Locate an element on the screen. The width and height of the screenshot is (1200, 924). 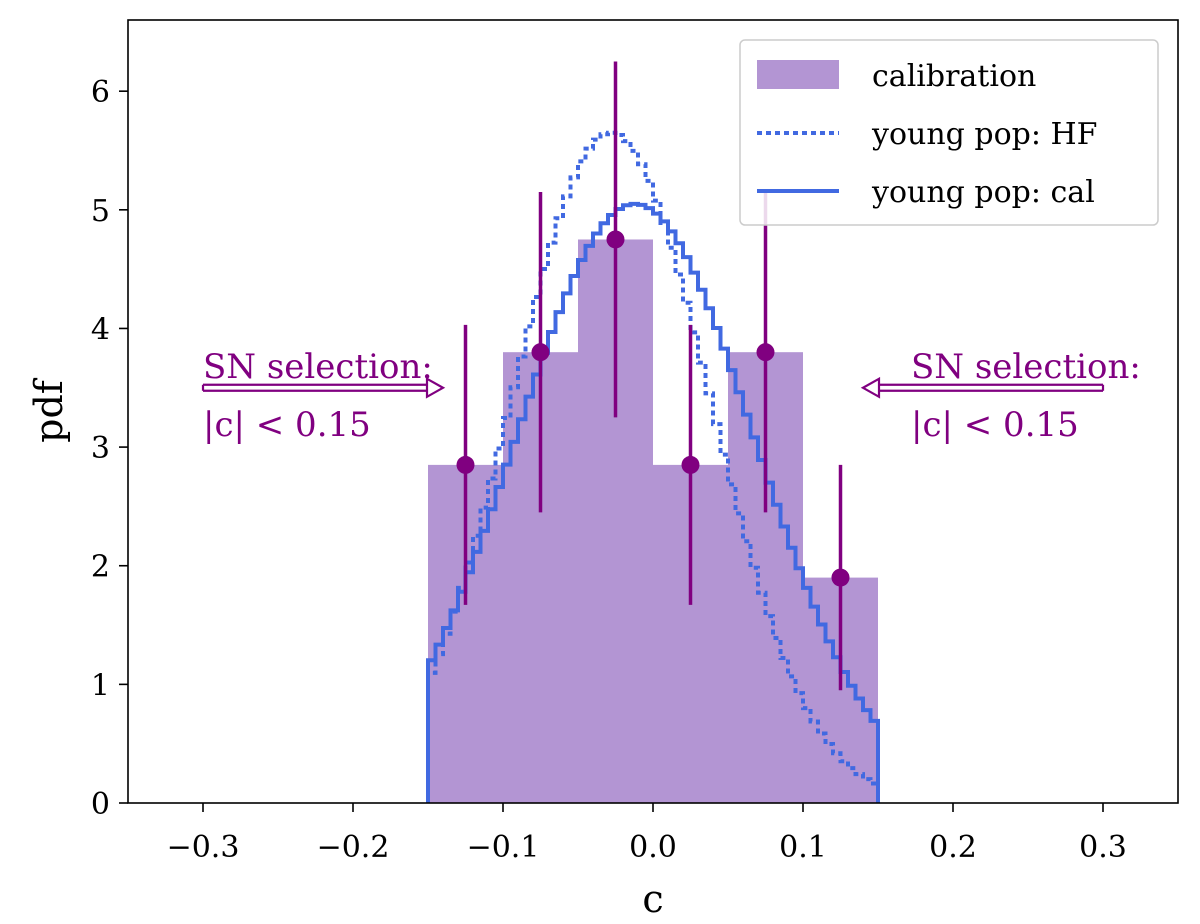
legend-swatch-calibration is located at coordinates (798, 74).